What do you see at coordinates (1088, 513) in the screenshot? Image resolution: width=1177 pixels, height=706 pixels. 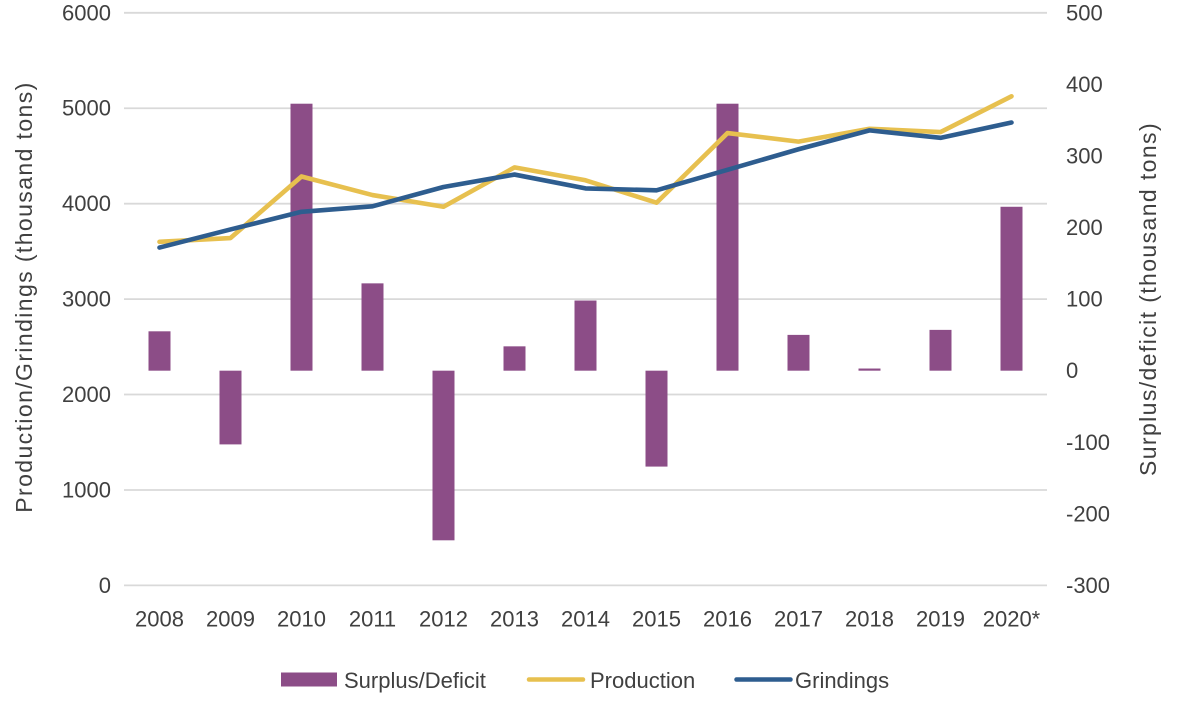 I see `right-axis-tick--200: -200` at bounding box center [1088, 513].